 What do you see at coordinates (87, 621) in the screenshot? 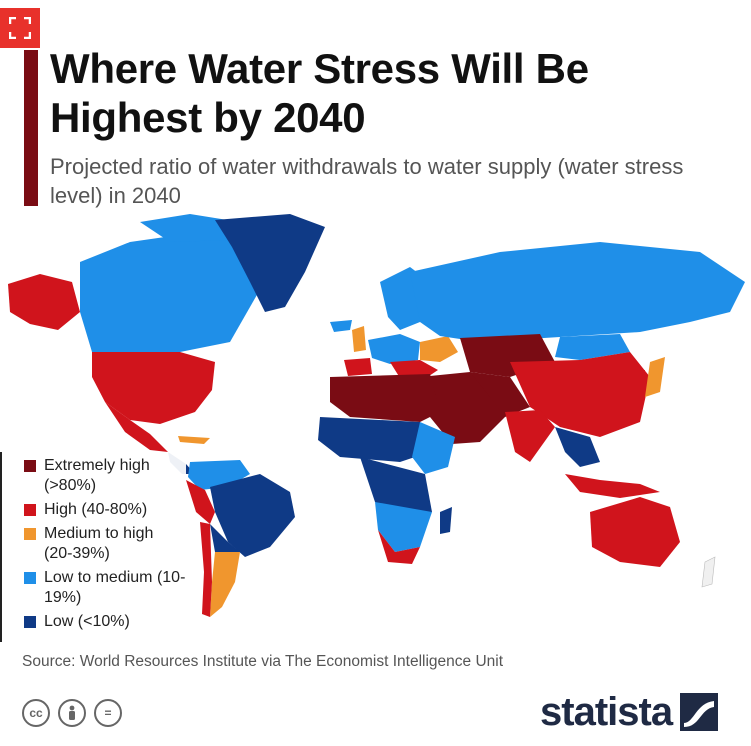
I see `legend-label: Low (<10%)` at bounding box center [87, 621].